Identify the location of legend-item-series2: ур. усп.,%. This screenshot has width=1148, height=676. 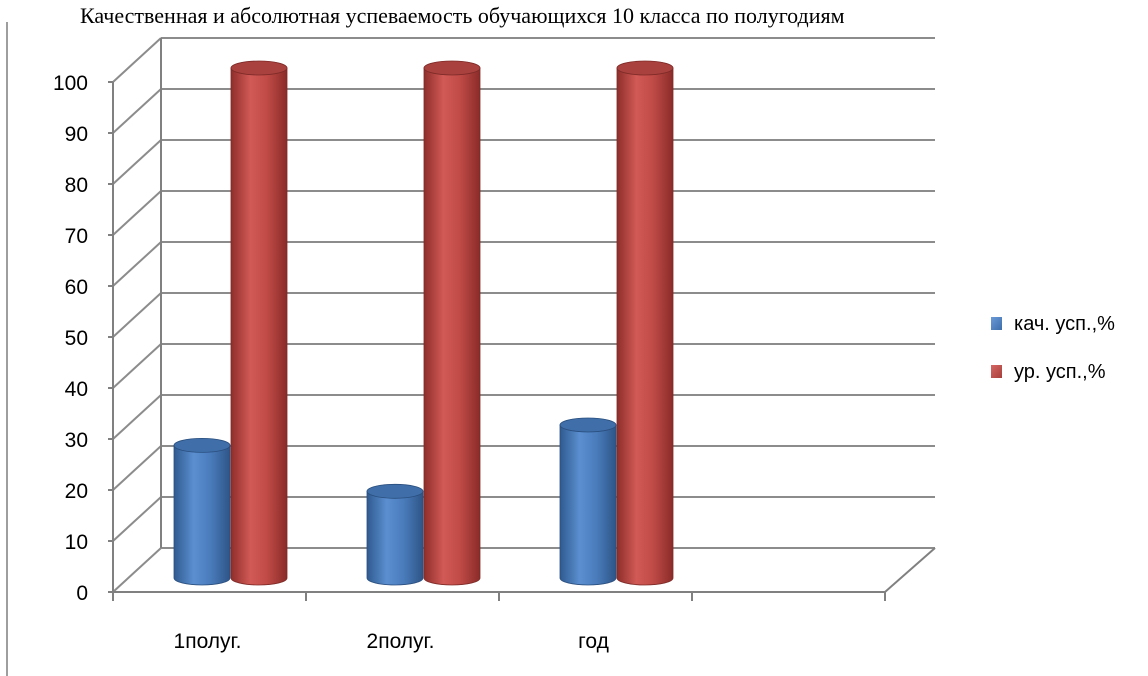
(1048, 372).